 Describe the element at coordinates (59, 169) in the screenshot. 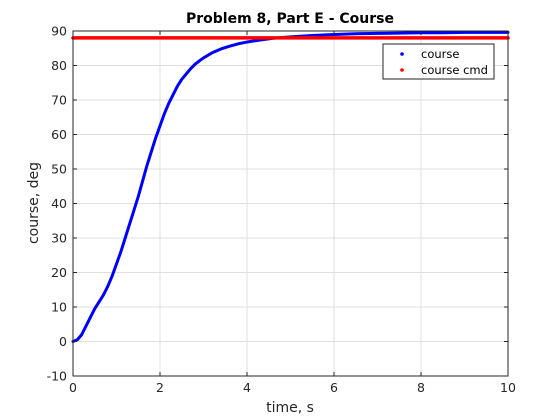

I see `y-tick-label: 50` at that location.